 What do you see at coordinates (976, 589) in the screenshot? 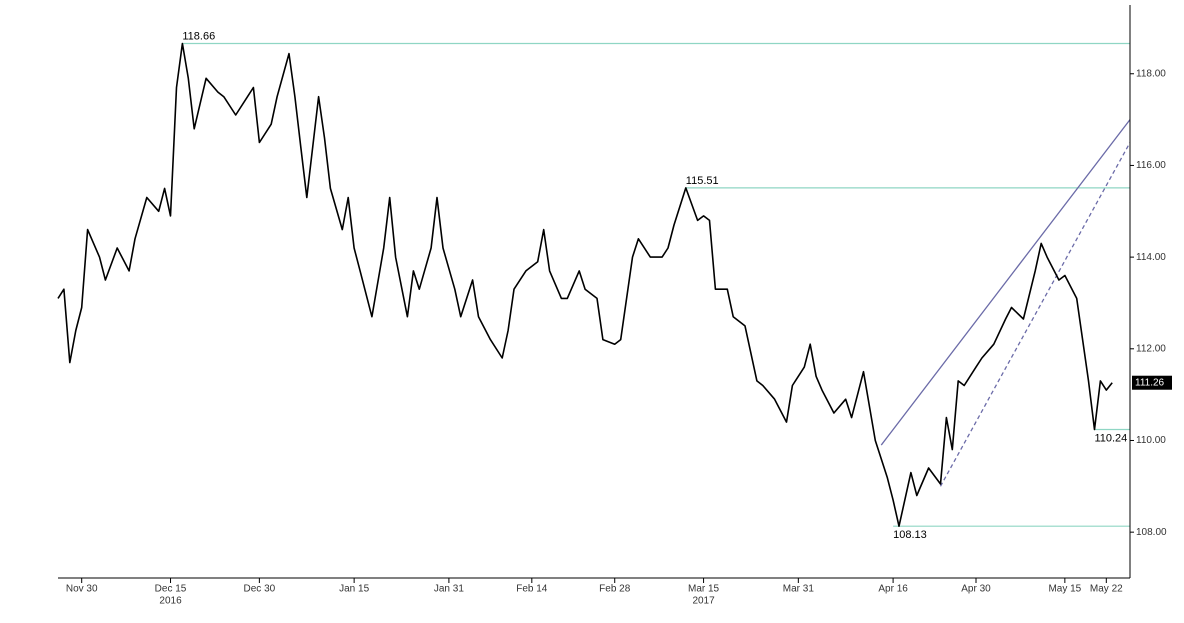
I see `x-tick-label: Apr 30` at bounding box center [976, 589].